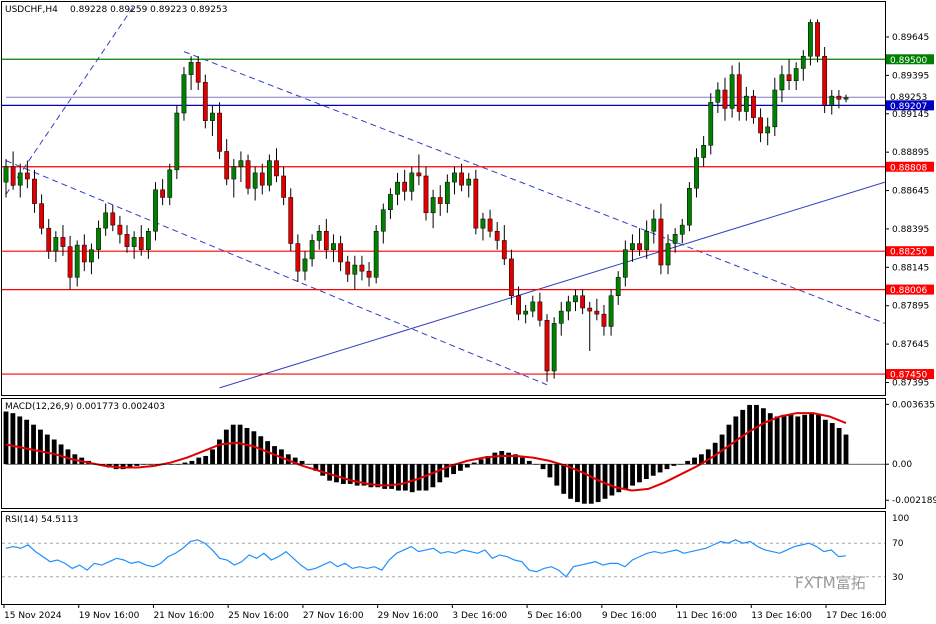 This screenshot has width=936, height=624. I want to click on fxtm-watermark: FXTM富拓, so click(830, 583).